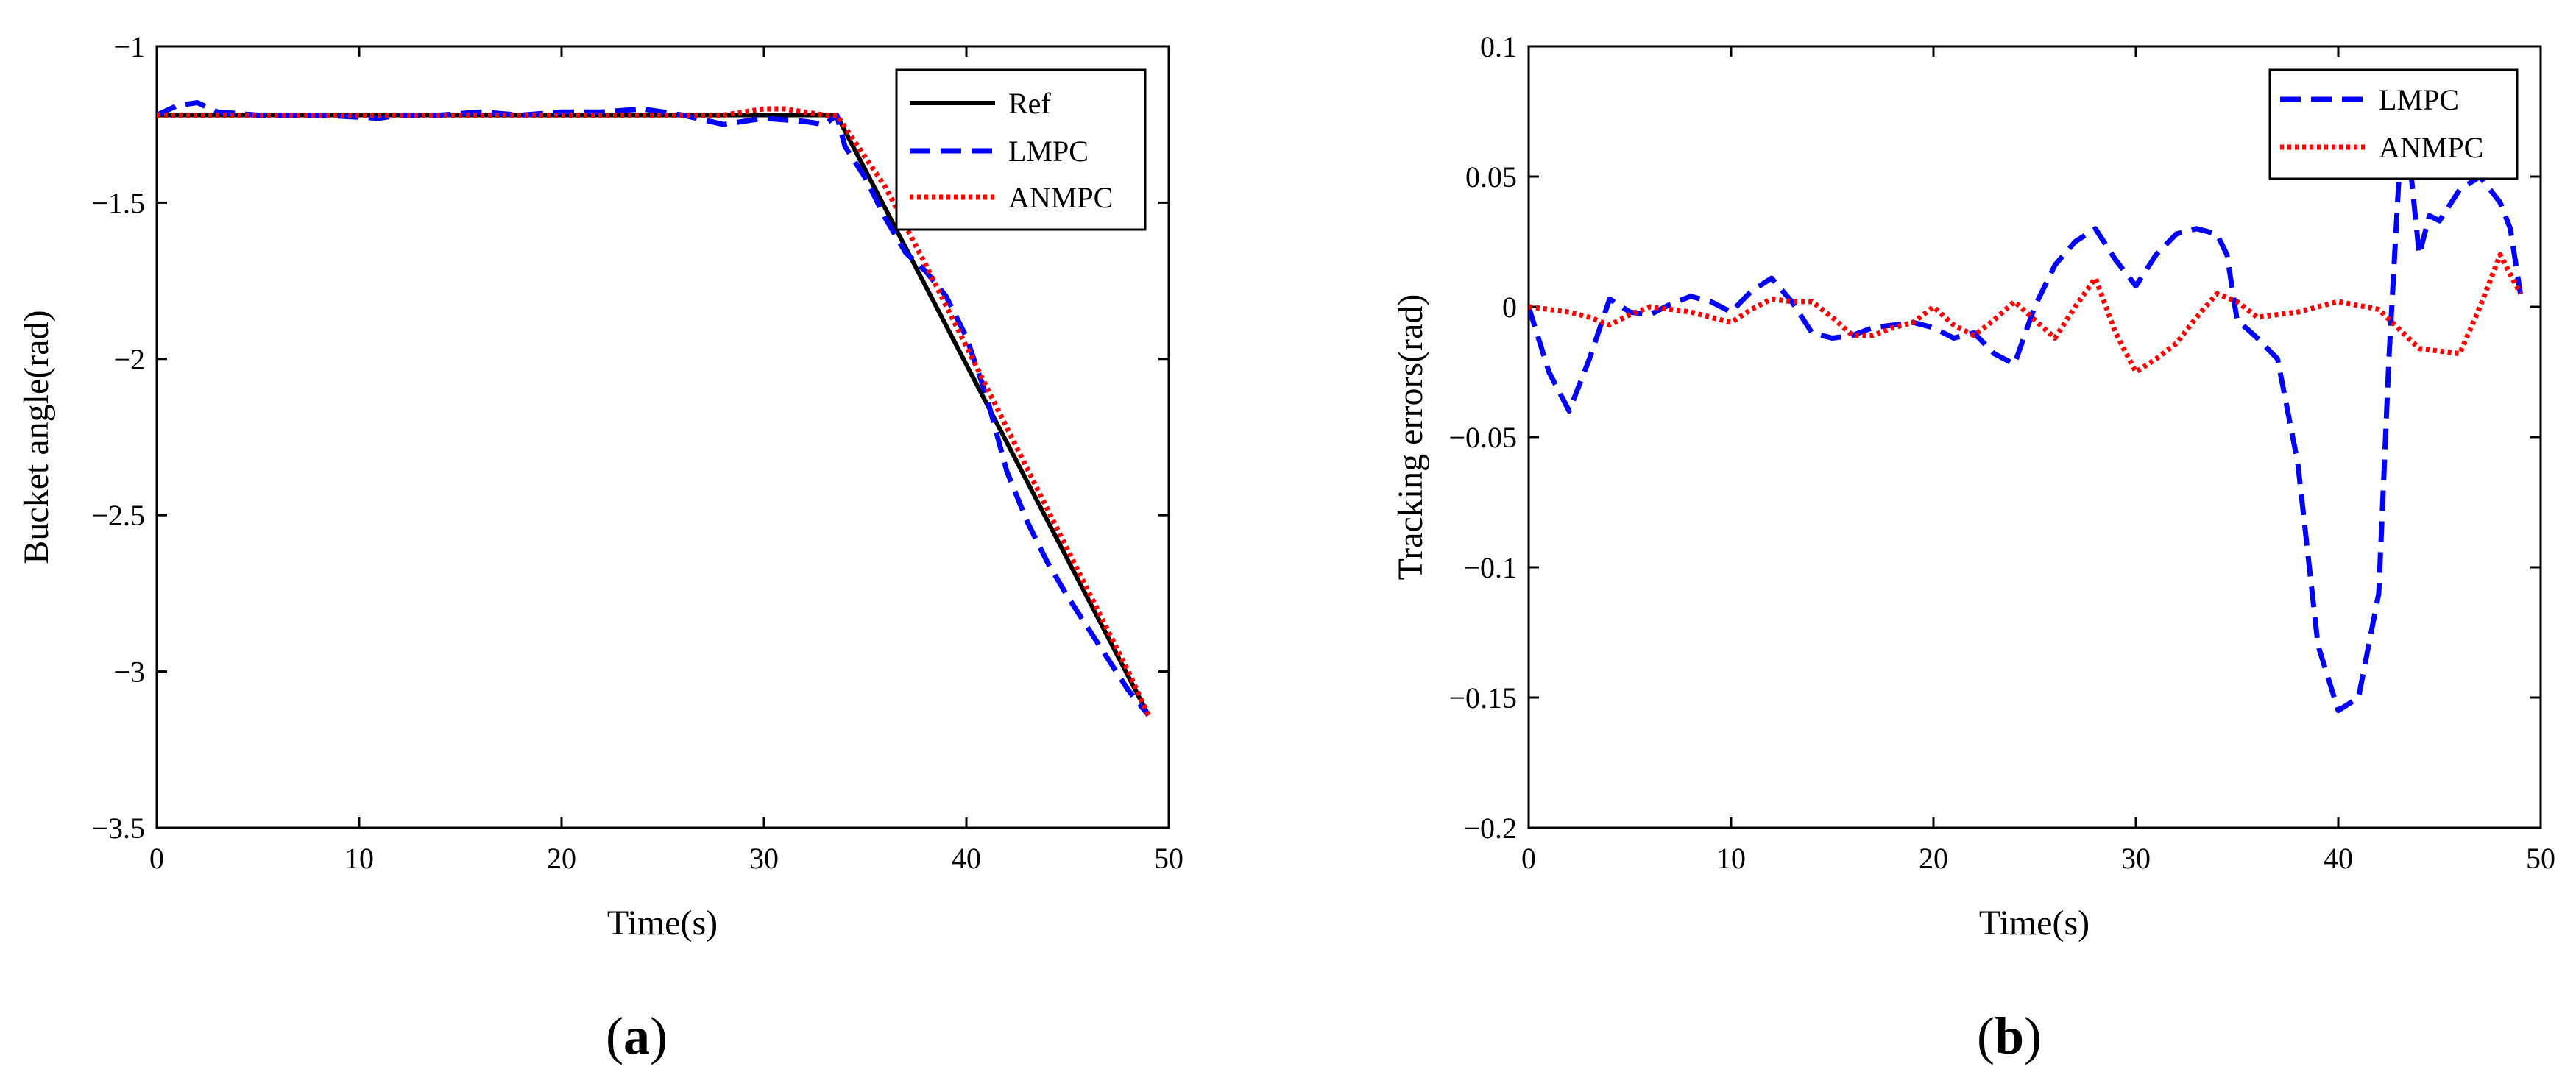 This screenshot has width=2576, height=1075. Describe the element at coordinates (1933, 858) in the screenshot. I see `x-tick-label-b-2: 20` at that location.